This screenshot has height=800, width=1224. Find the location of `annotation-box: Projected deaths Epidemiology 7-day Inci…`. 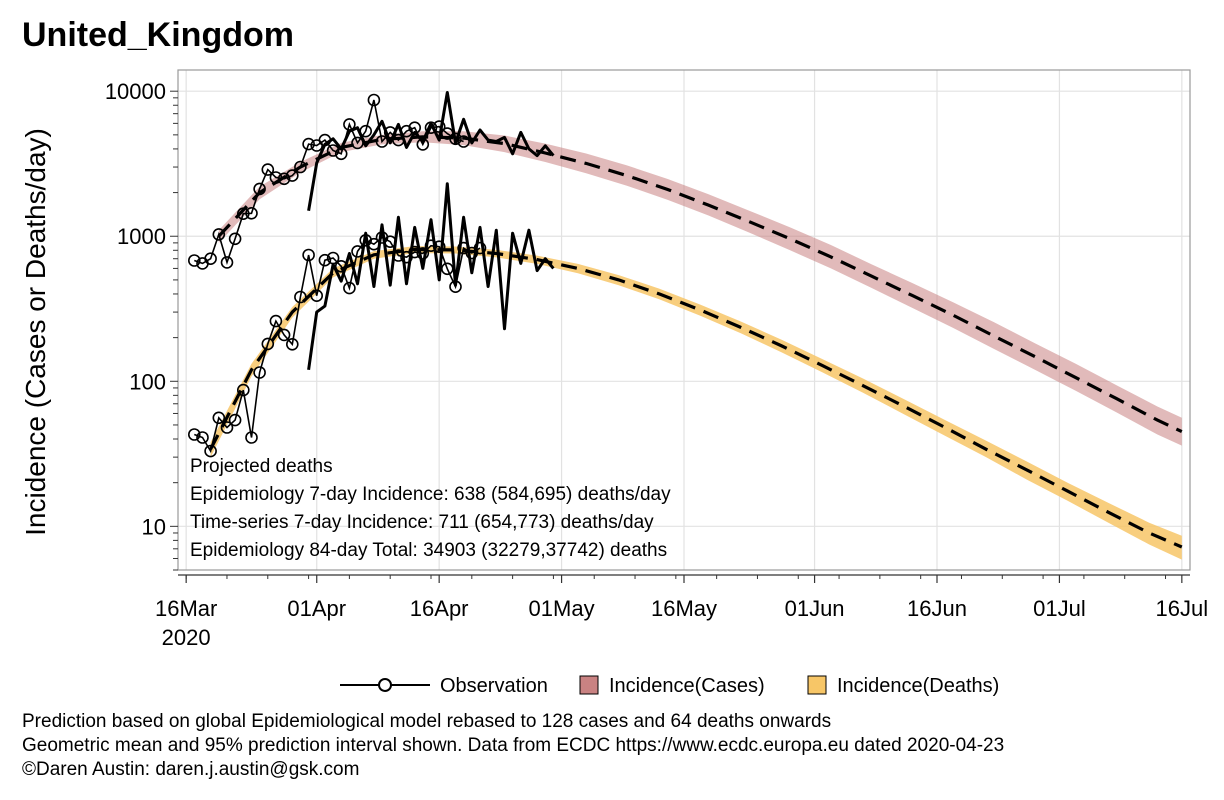

annotation-box: Projected deaths Epidemiology 7-day Inci… is located at coordinates (430, 508).